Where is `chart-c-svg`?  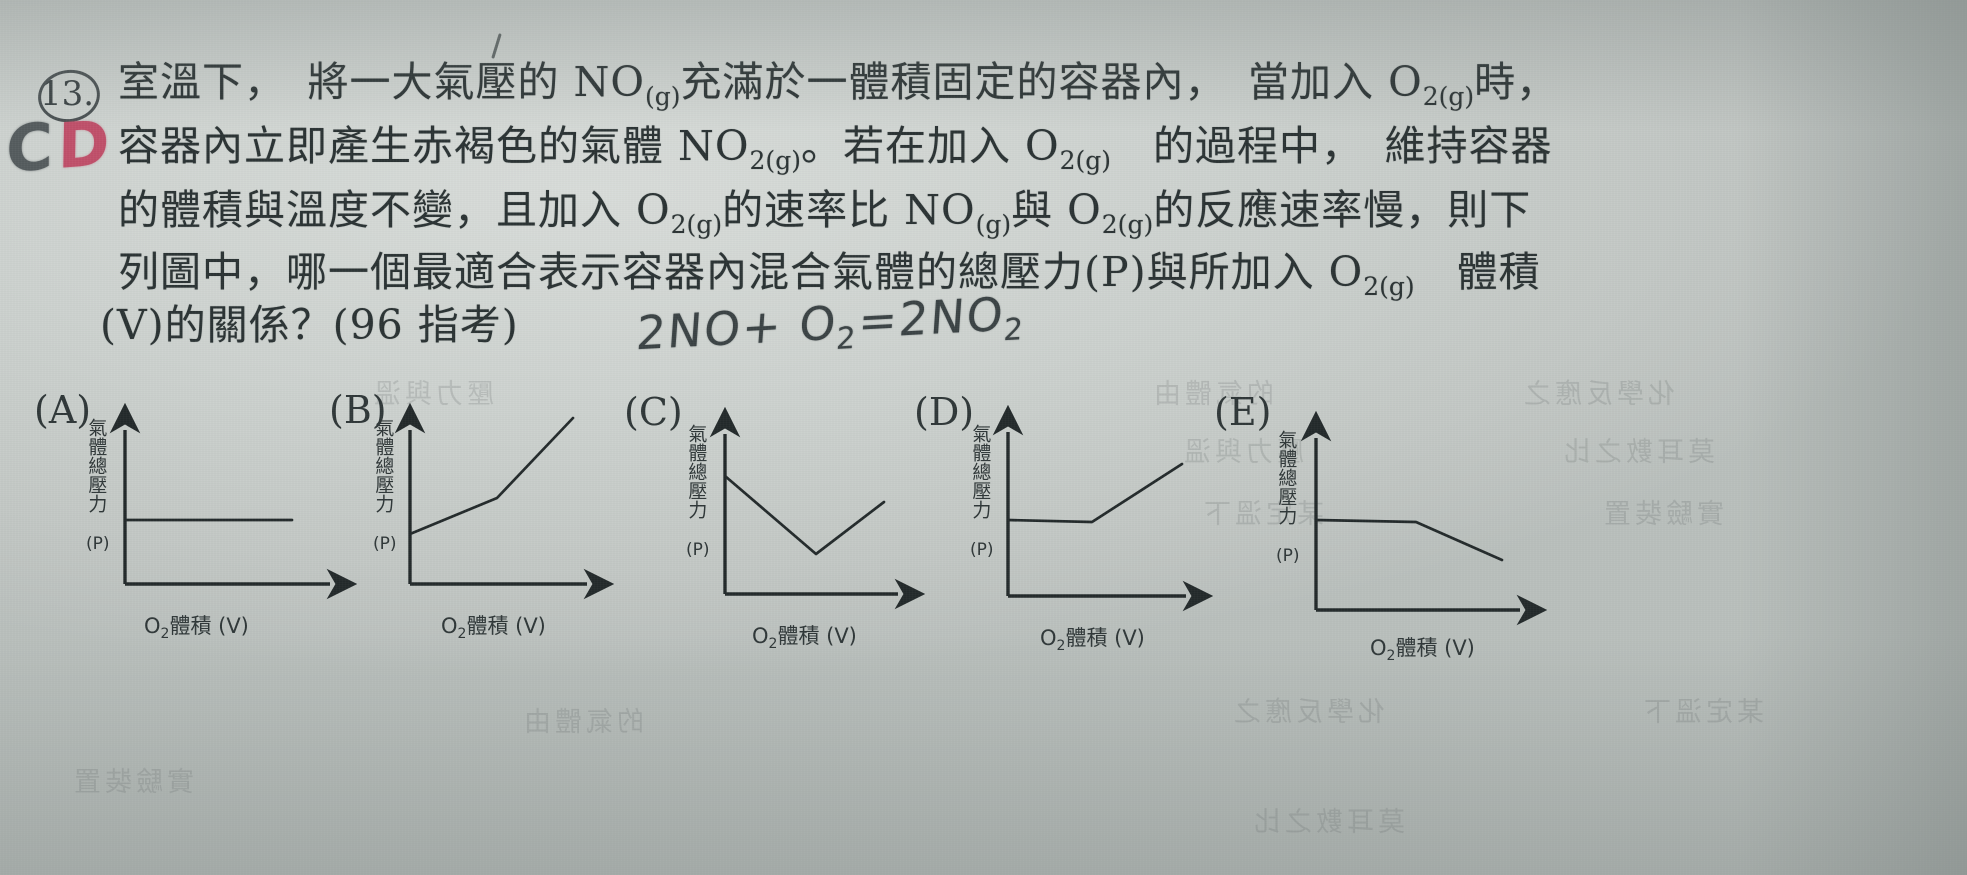
chart-c-svg is located at coordinates (817, 508).